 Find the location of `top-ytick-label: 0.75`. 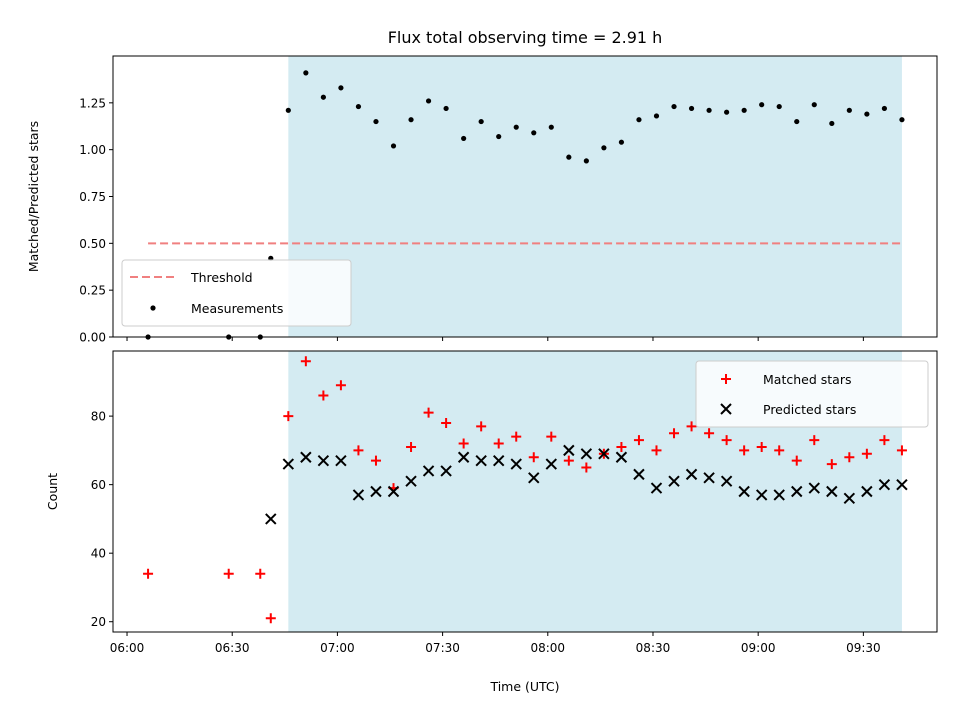

top-ytick-label: 0.75 is located at coordinates (92, 197).